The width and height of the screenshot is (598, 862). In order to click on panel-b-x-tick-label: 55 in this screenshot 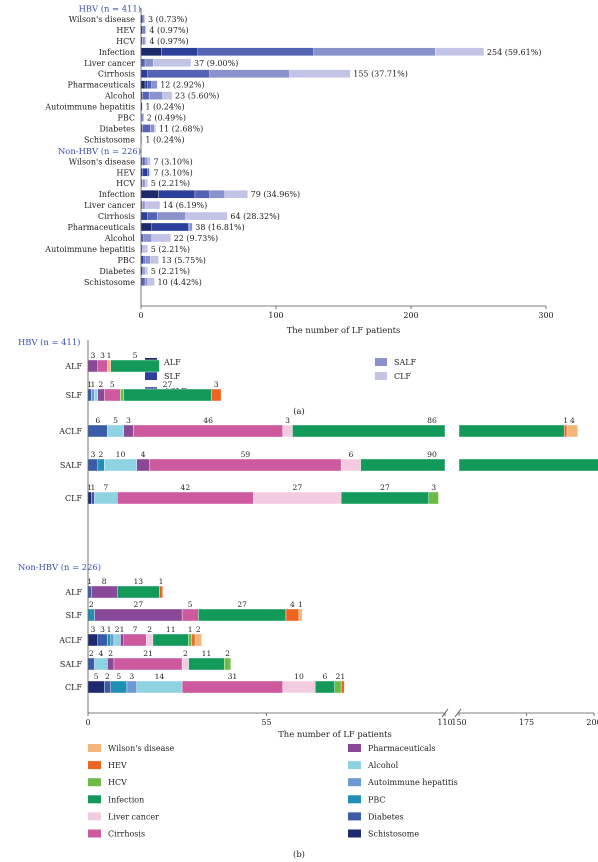, I will do `click(266, 722)`.